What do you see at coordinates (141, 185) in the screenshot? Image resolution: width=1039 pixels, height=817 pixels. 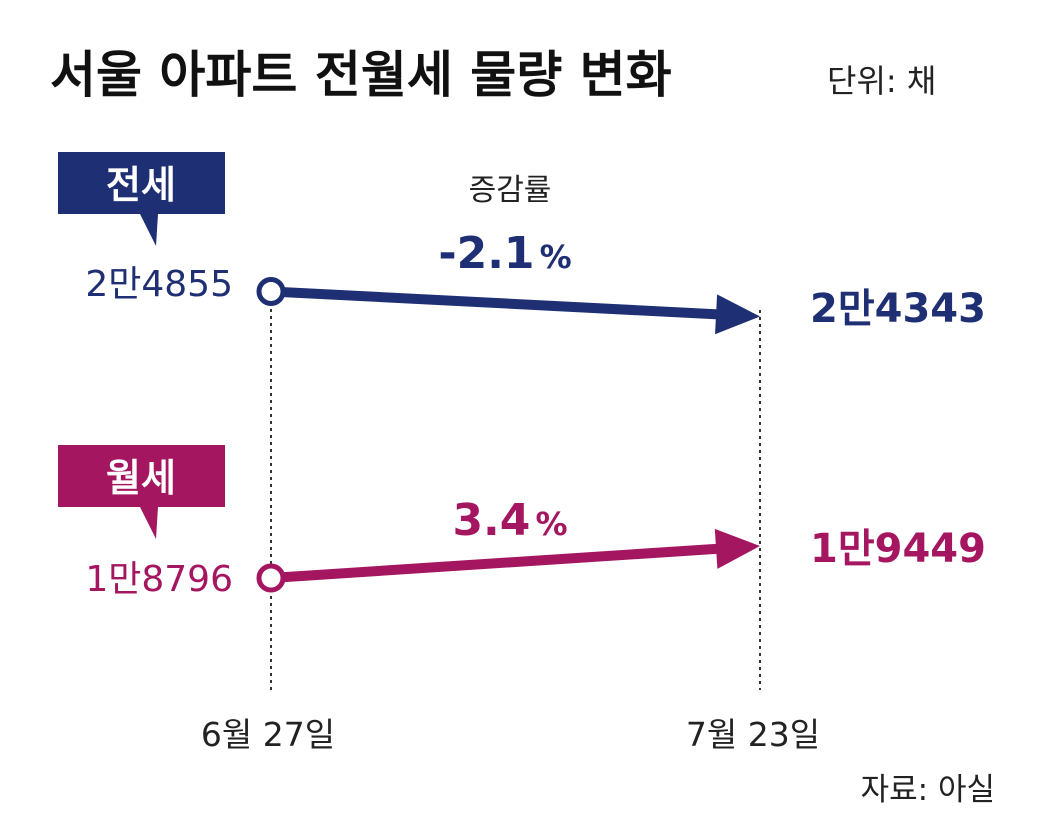 I see `series-badge-label-jeonse: 전세` at bounding box center [141, 185].